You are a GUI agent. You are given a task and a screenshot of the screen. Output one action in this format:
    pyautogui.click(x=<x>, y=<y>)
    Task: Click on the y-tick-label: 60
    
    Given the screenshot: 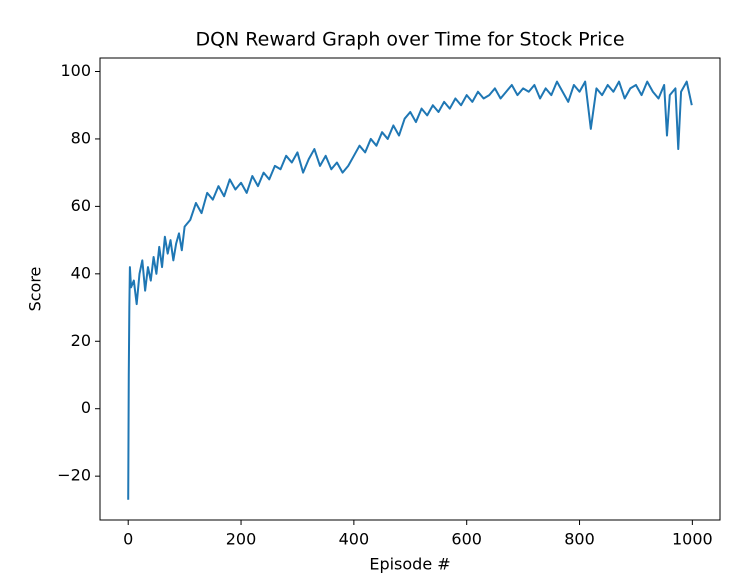 What is the action you would take?
    pyautogui.click(x=81, y=205)
    